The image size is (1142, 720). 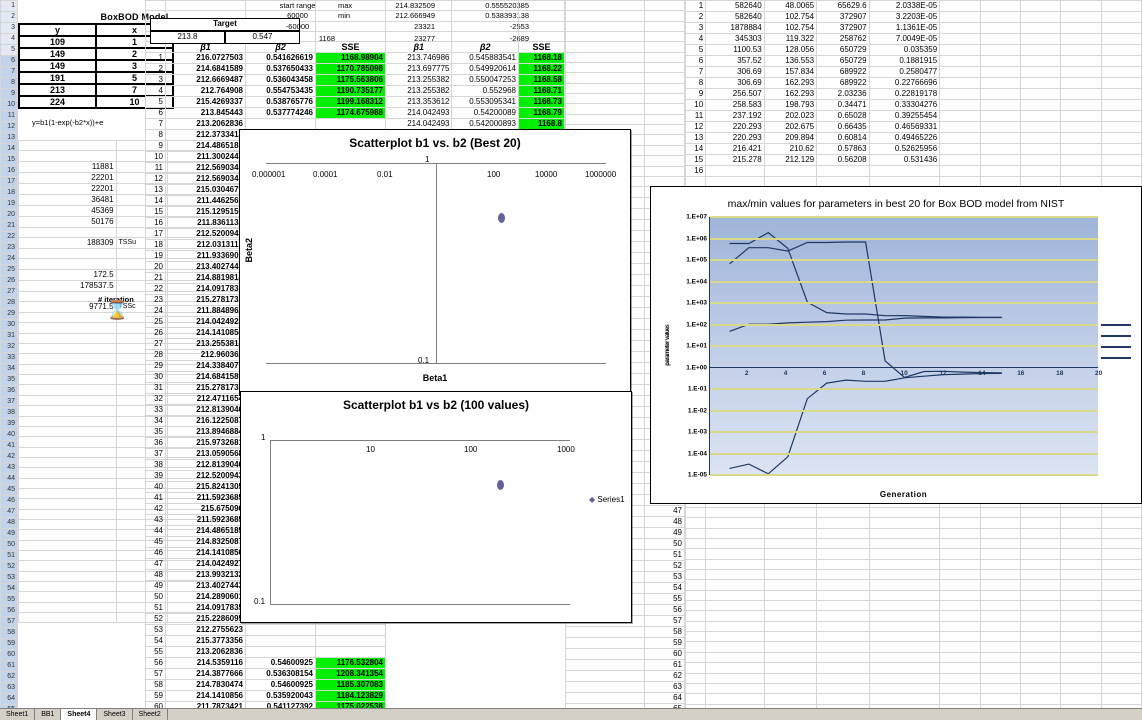 What do you see at coordinates (350, 113) in the screenshot?
I see `sse-cell: 1174.675988` at bounding box center [350, 113].